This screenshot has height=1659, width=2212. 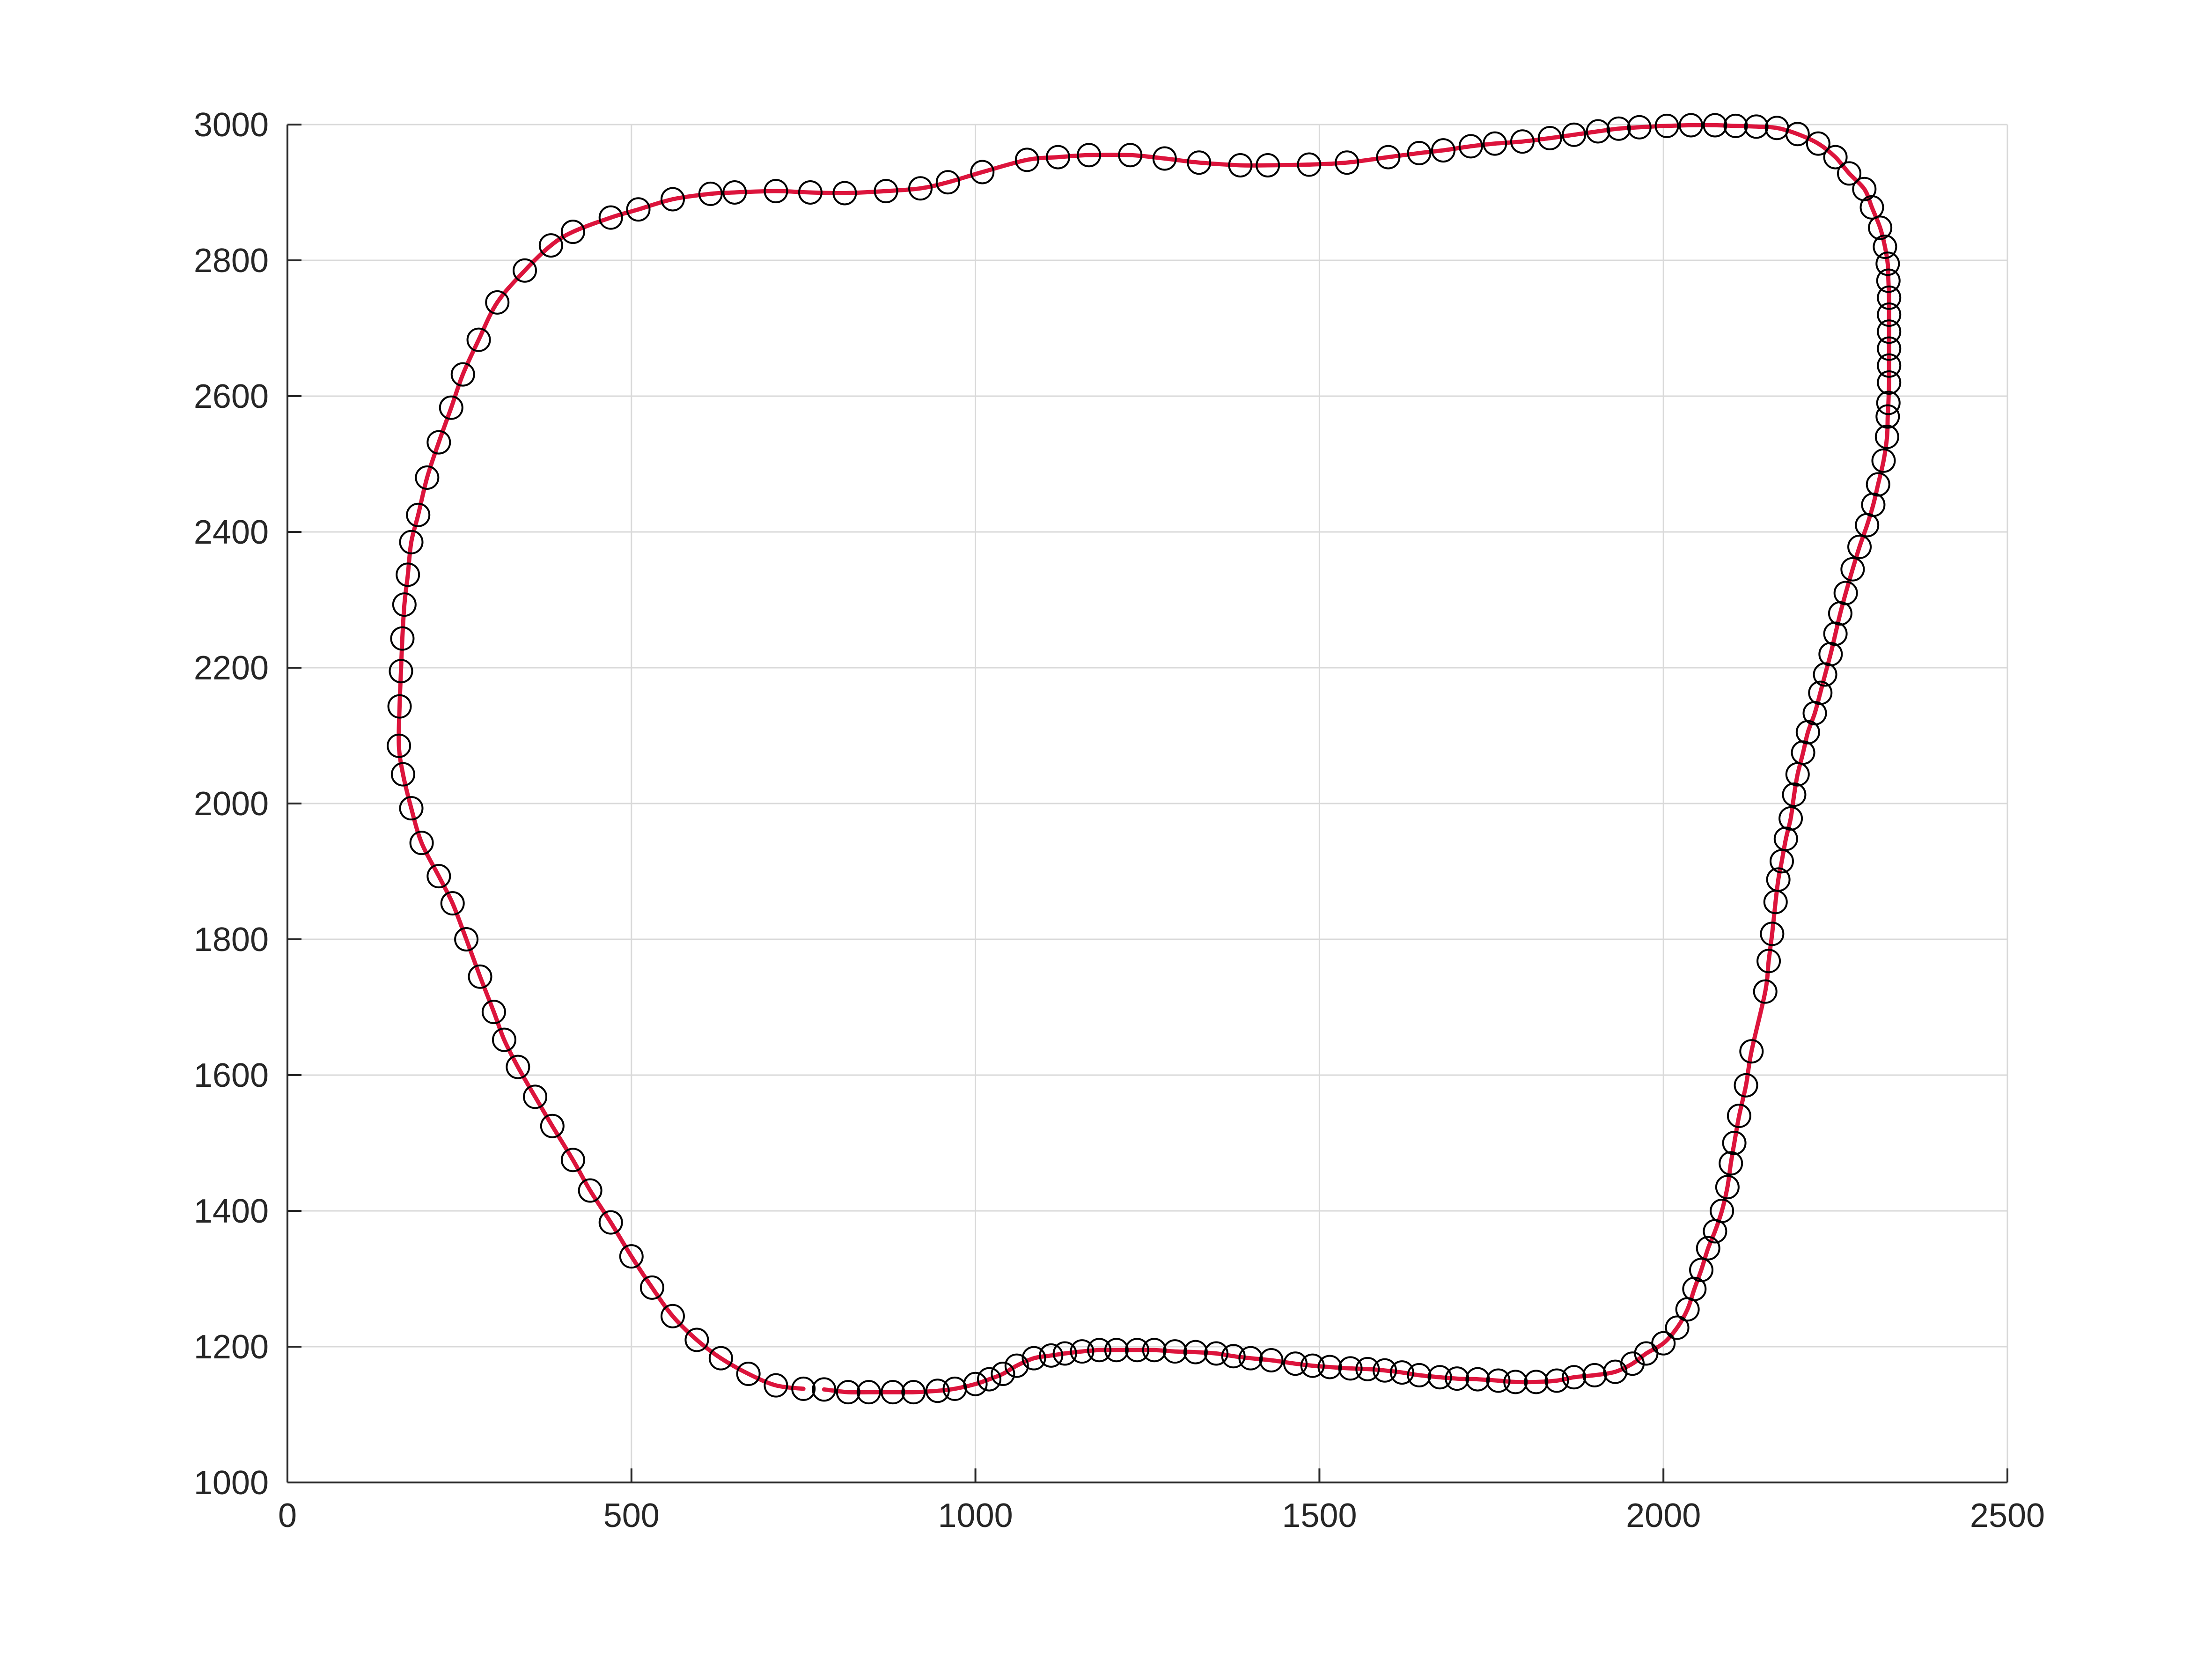 I want to click on y-tick-label: 1000, so click(x=231, y=1483).